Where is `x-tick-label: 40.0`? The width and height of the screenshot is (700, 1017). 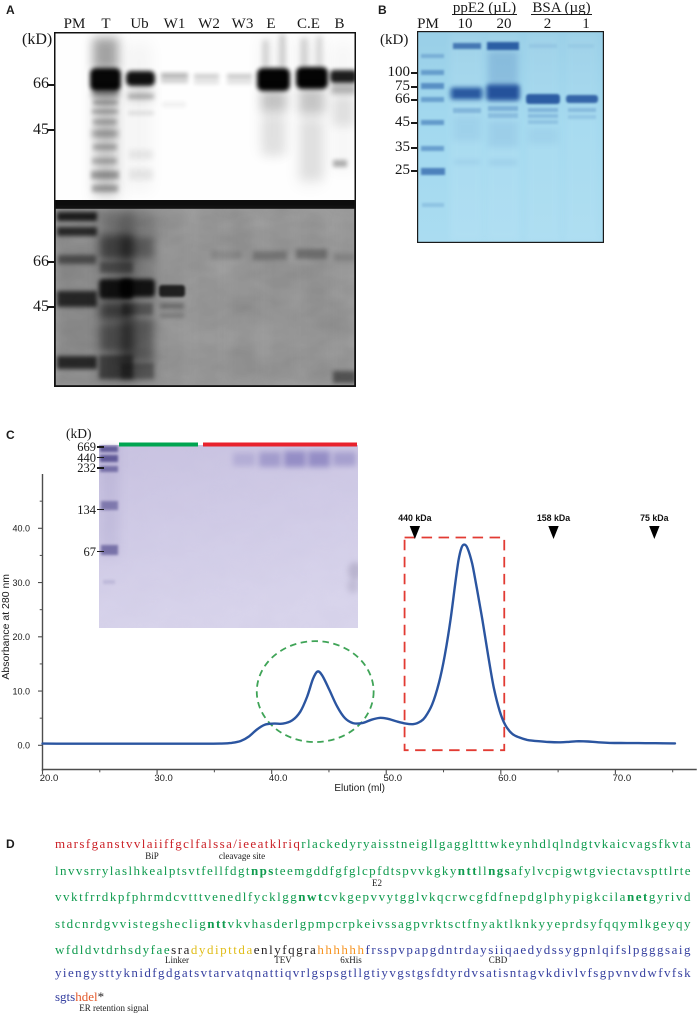
x-tick-label: 40.0 is located at coordinates (278, 778).